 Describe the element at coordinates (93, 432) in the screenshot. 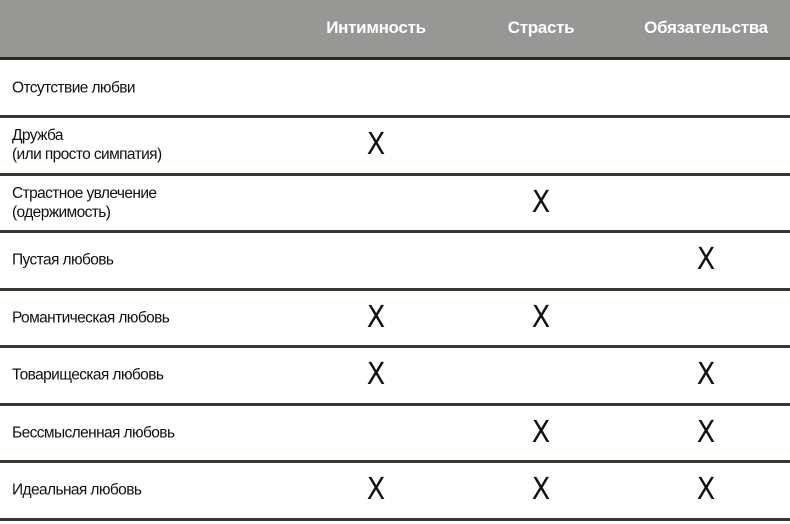

I see `row-label: Бессмысленная любовь` at that location.